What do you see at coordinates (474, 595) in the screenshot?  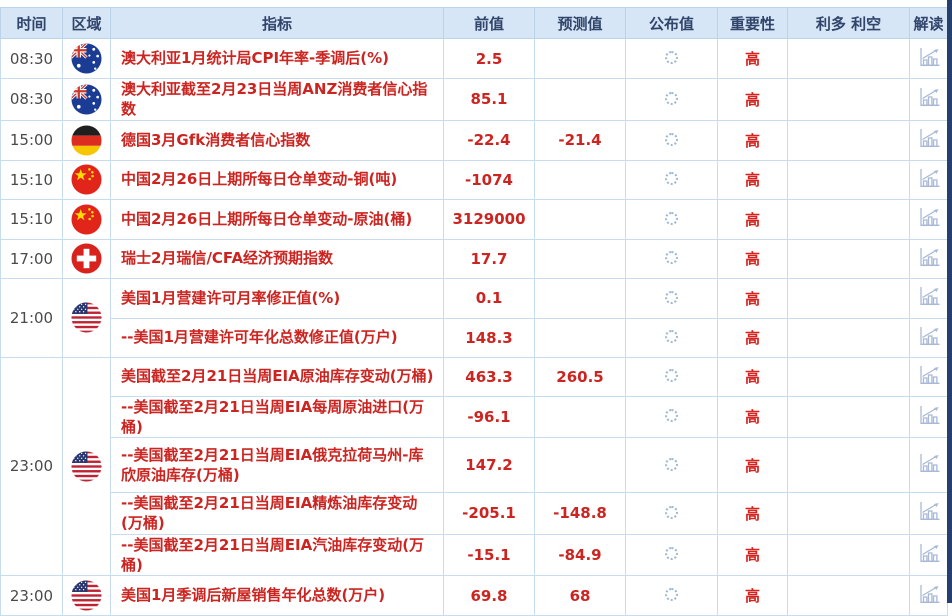 I see `table-row: 23:00 美国1月季调后新屋销售年化总数(万户) 69.8 68 高` at bounding box center [474, 595].